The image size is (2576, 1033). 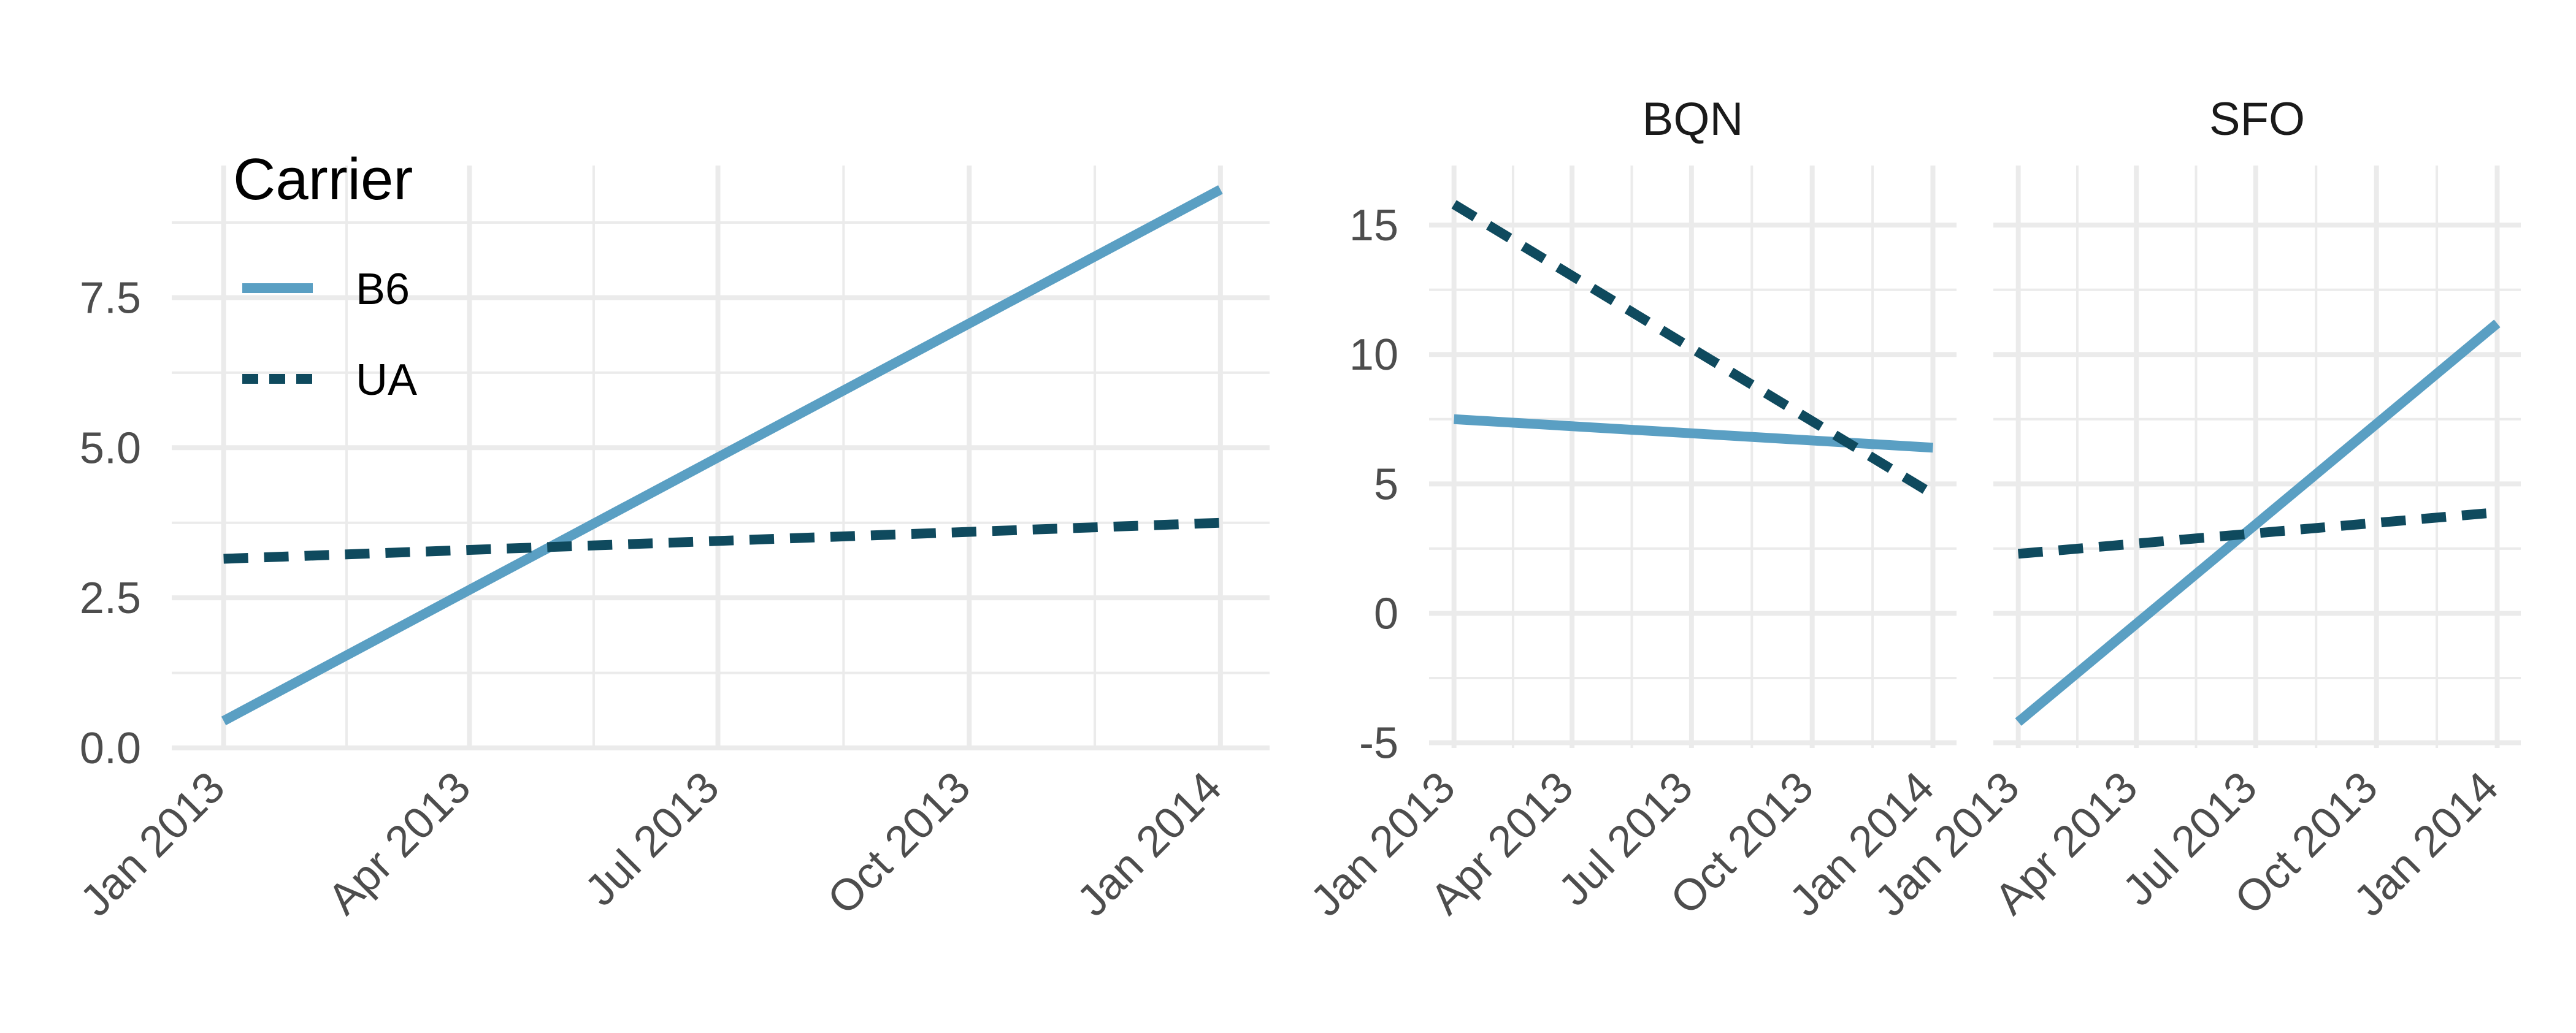 I want to click on left-panel-series-line-ua, so click(x=722, y=540).